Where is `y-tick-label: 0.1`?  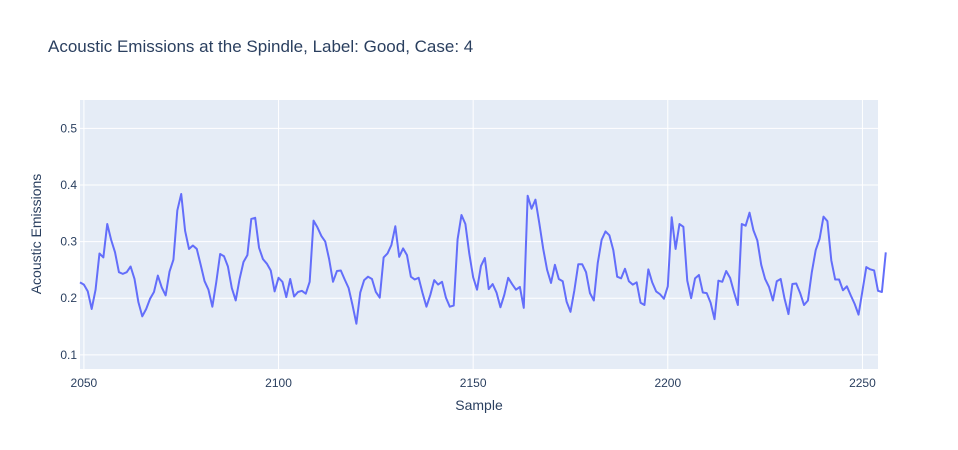 y-tick-label: 0.1 is located at coordinates (68, 355).